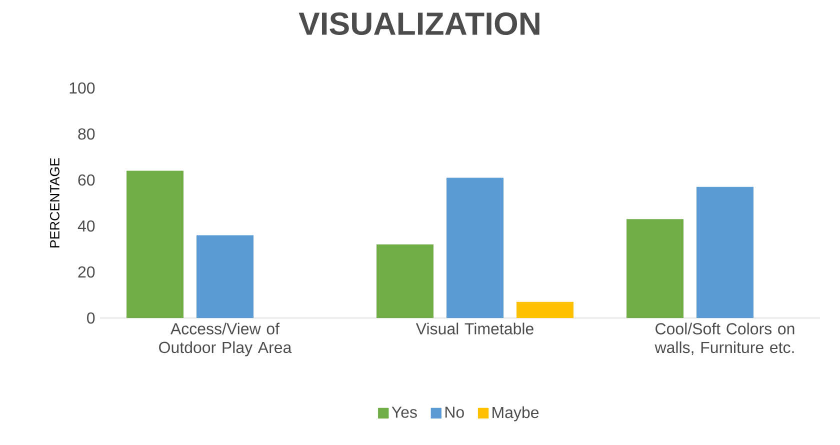  What do you see at coordinates (419, 24) in the screenshot?
I see `chart-title: VISUALIZATION` at bounding box center [419, 24].